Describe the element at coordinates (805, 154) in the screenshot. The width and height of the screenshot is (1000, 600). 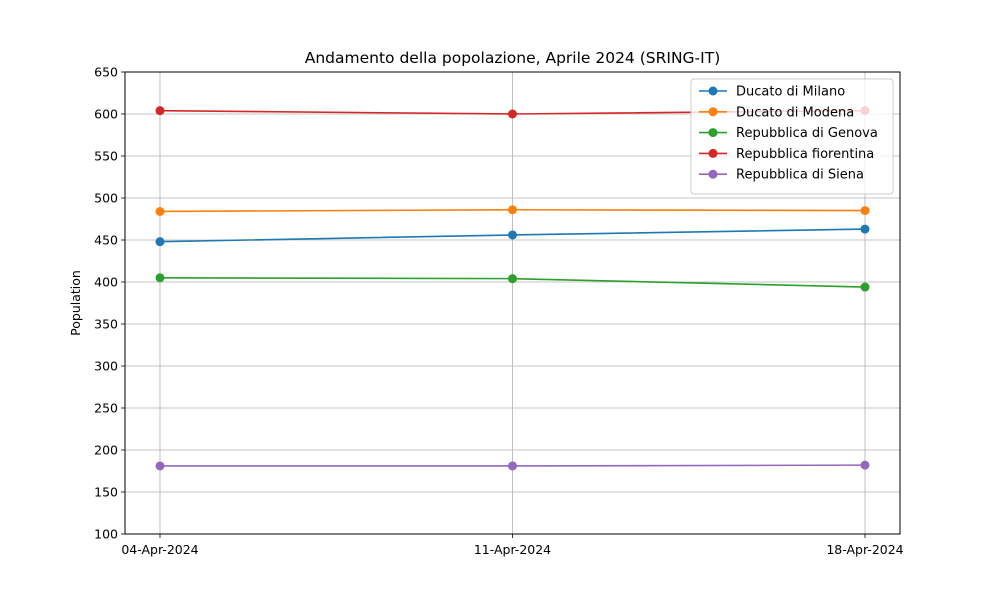
I see `legend-label: Repubblica fiorentina` at that location.